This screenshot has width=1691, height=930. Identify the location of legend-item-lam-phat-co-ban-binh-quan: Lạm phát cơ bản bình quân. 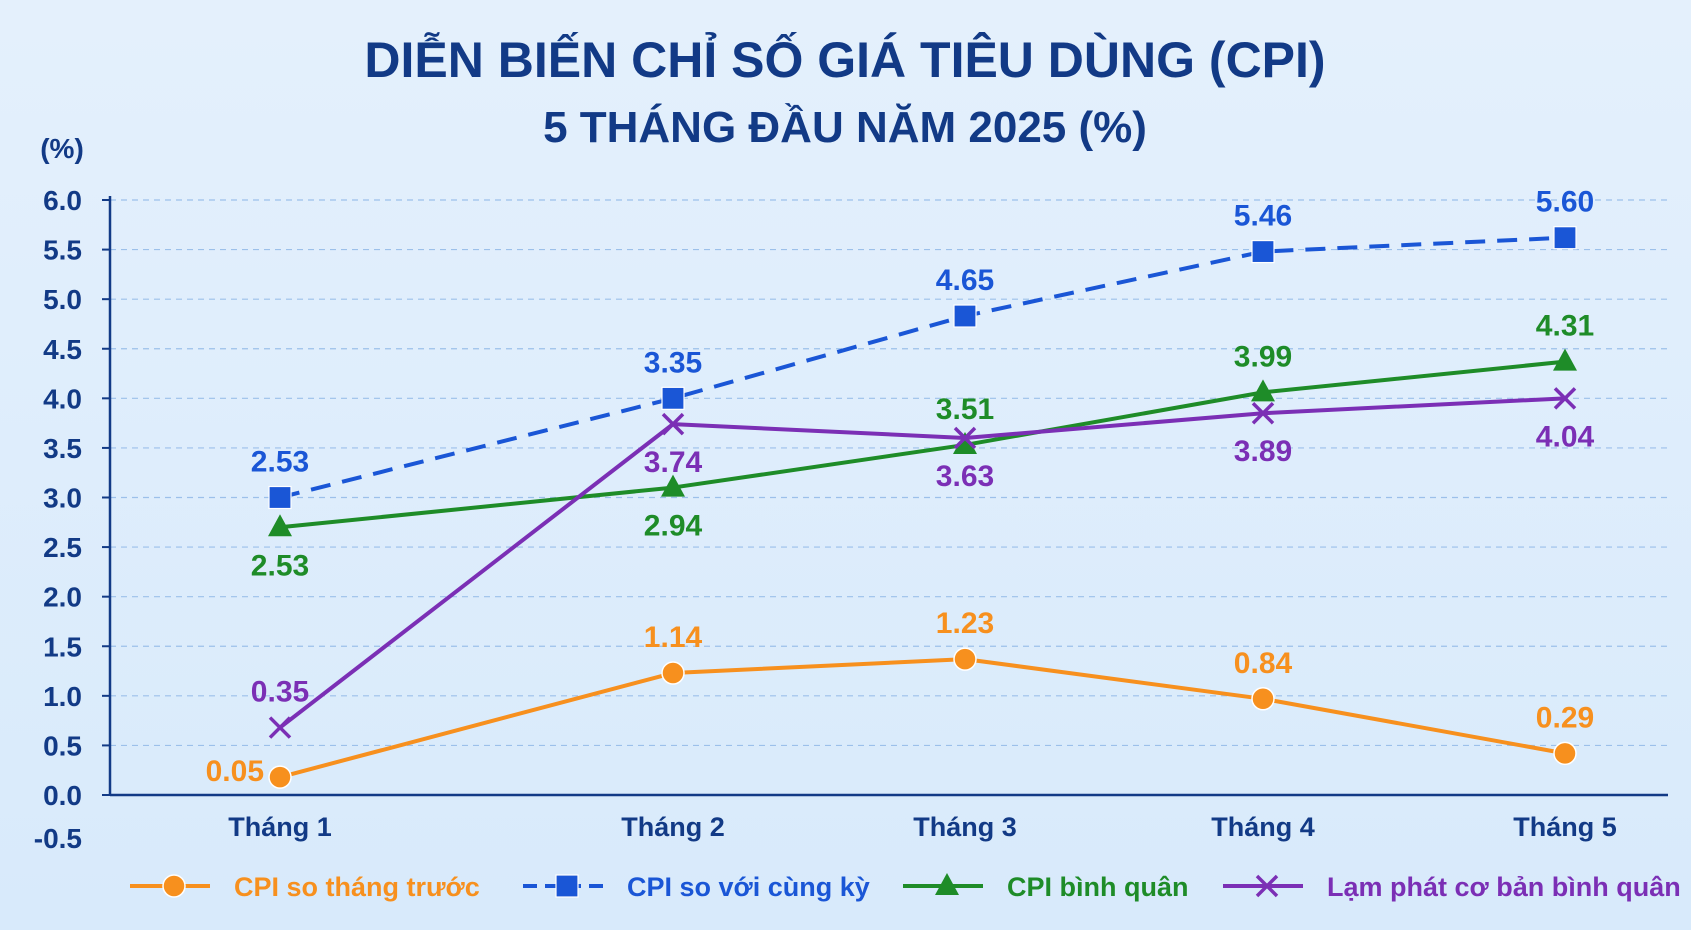
(1452, 887).